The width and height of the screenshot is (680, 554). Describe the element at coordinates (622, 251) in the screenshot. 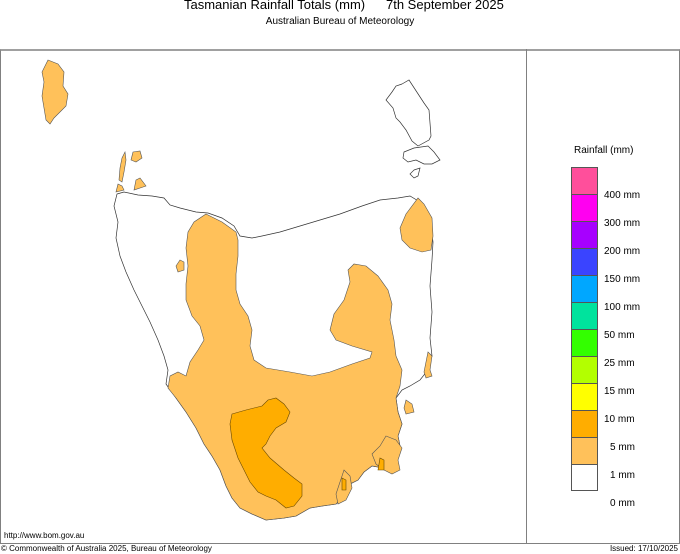

I see `legend-label: 200 mm` at that location.